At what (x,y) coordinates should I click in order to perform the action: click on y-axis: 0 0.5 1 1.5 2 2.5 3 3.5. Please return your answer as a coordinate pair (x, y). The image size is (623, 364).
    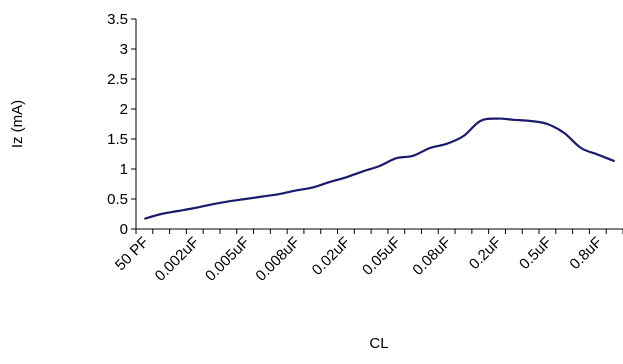
    Looking at the image, I should click on (122, 124).